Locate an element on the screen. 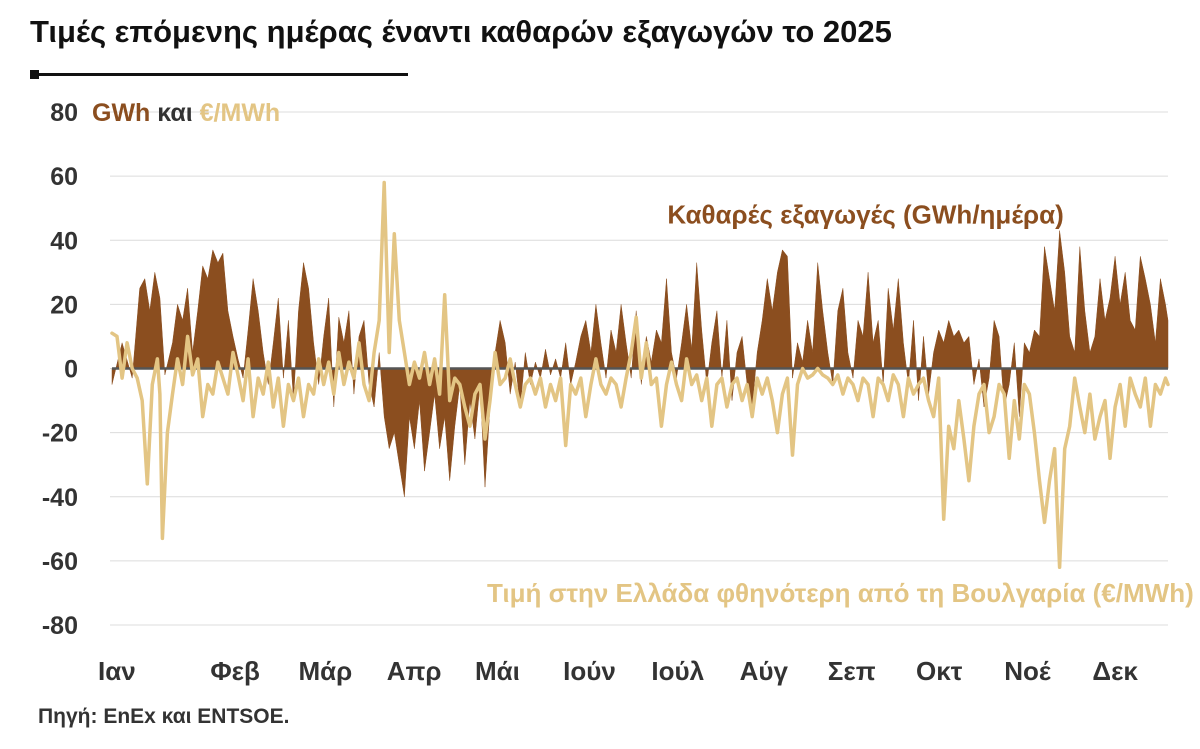  y-tick-label: -40 is located at coordinates (60, 498).